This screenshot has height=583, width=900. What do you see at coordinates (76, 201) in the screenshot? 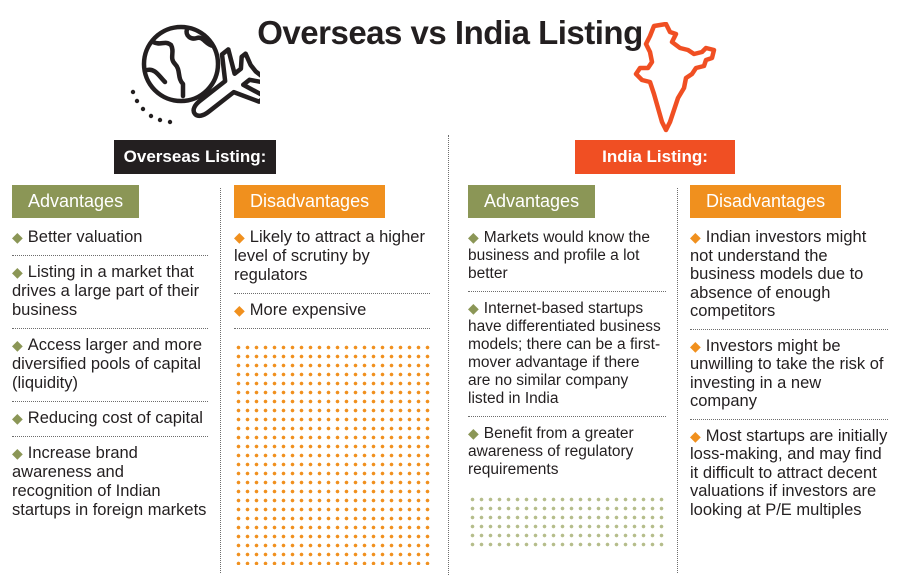
I see `overseas-advantages-heading: Advantages` at bounding box center [76, 201].